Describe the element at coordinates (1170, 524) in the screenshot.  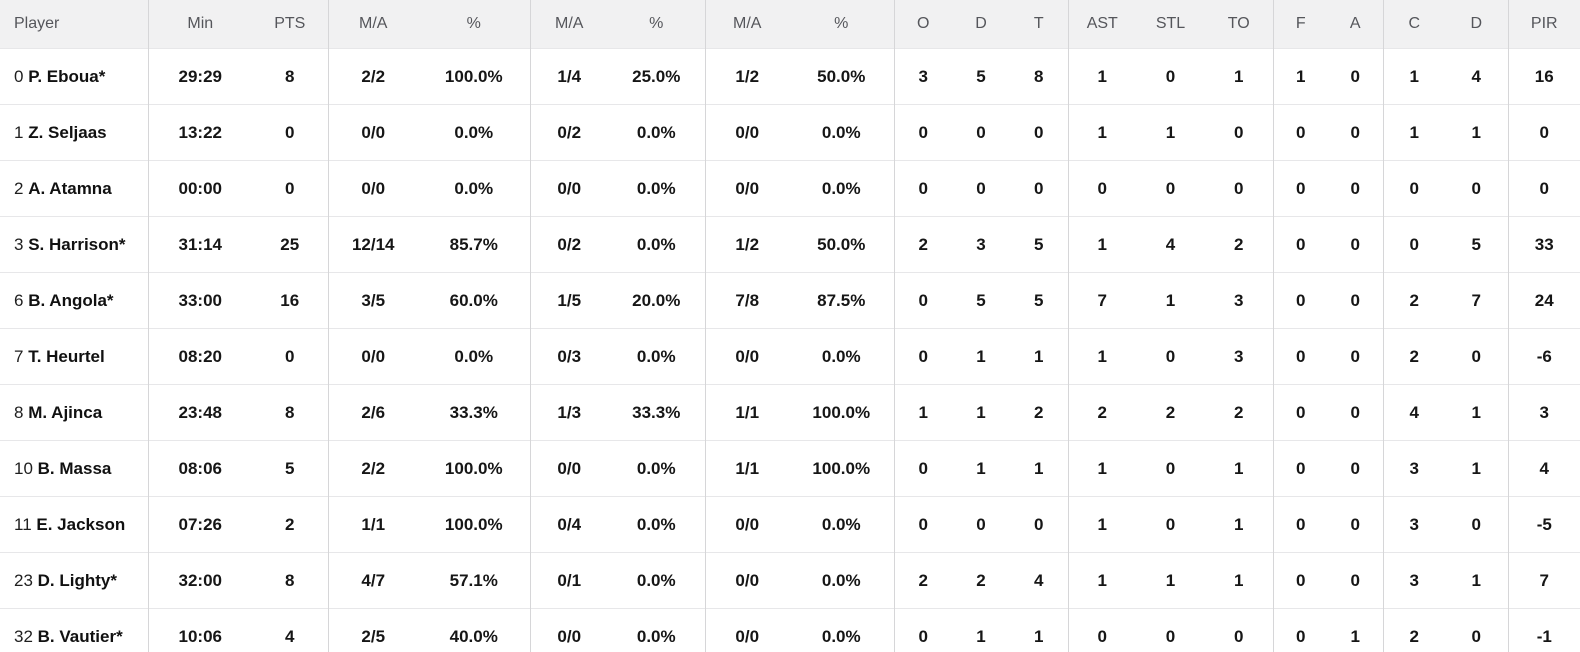
I see `stat-cell-stl: 0` at that location.